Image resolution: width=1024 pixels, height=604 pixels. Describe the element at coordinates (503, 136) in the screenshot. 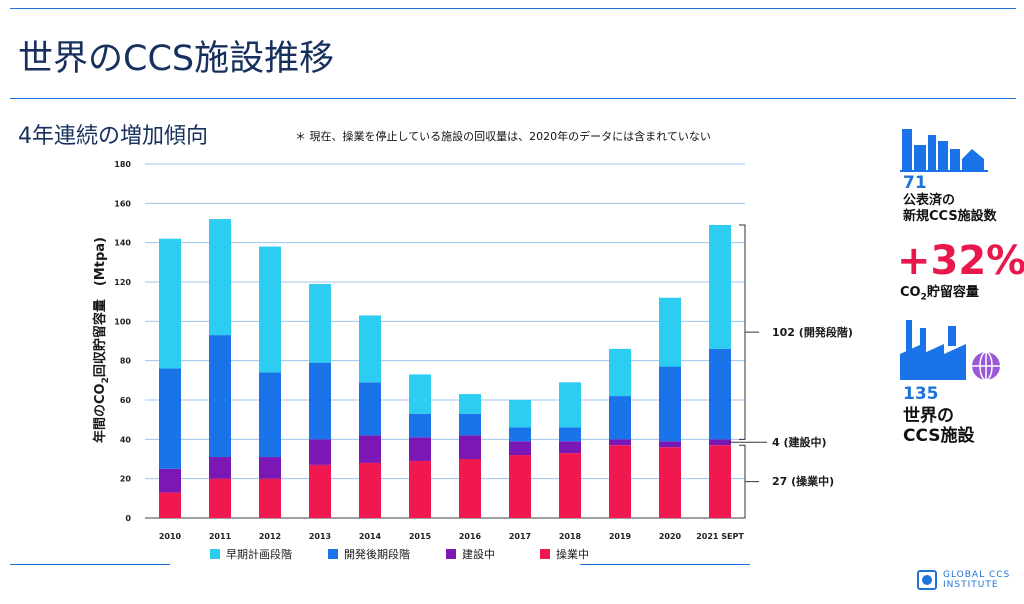

I see `footnote: ＊ 現在、操業を停止している施設の回収量は、2020年のデータには含まれていない` at that location.